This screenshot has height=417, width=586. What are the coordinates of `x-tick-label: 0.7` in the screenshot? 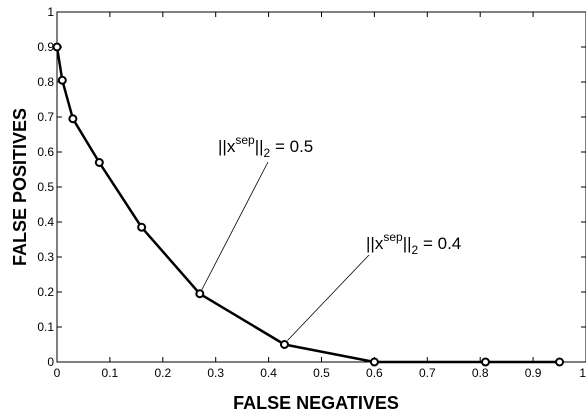 It's located at (427, 373).